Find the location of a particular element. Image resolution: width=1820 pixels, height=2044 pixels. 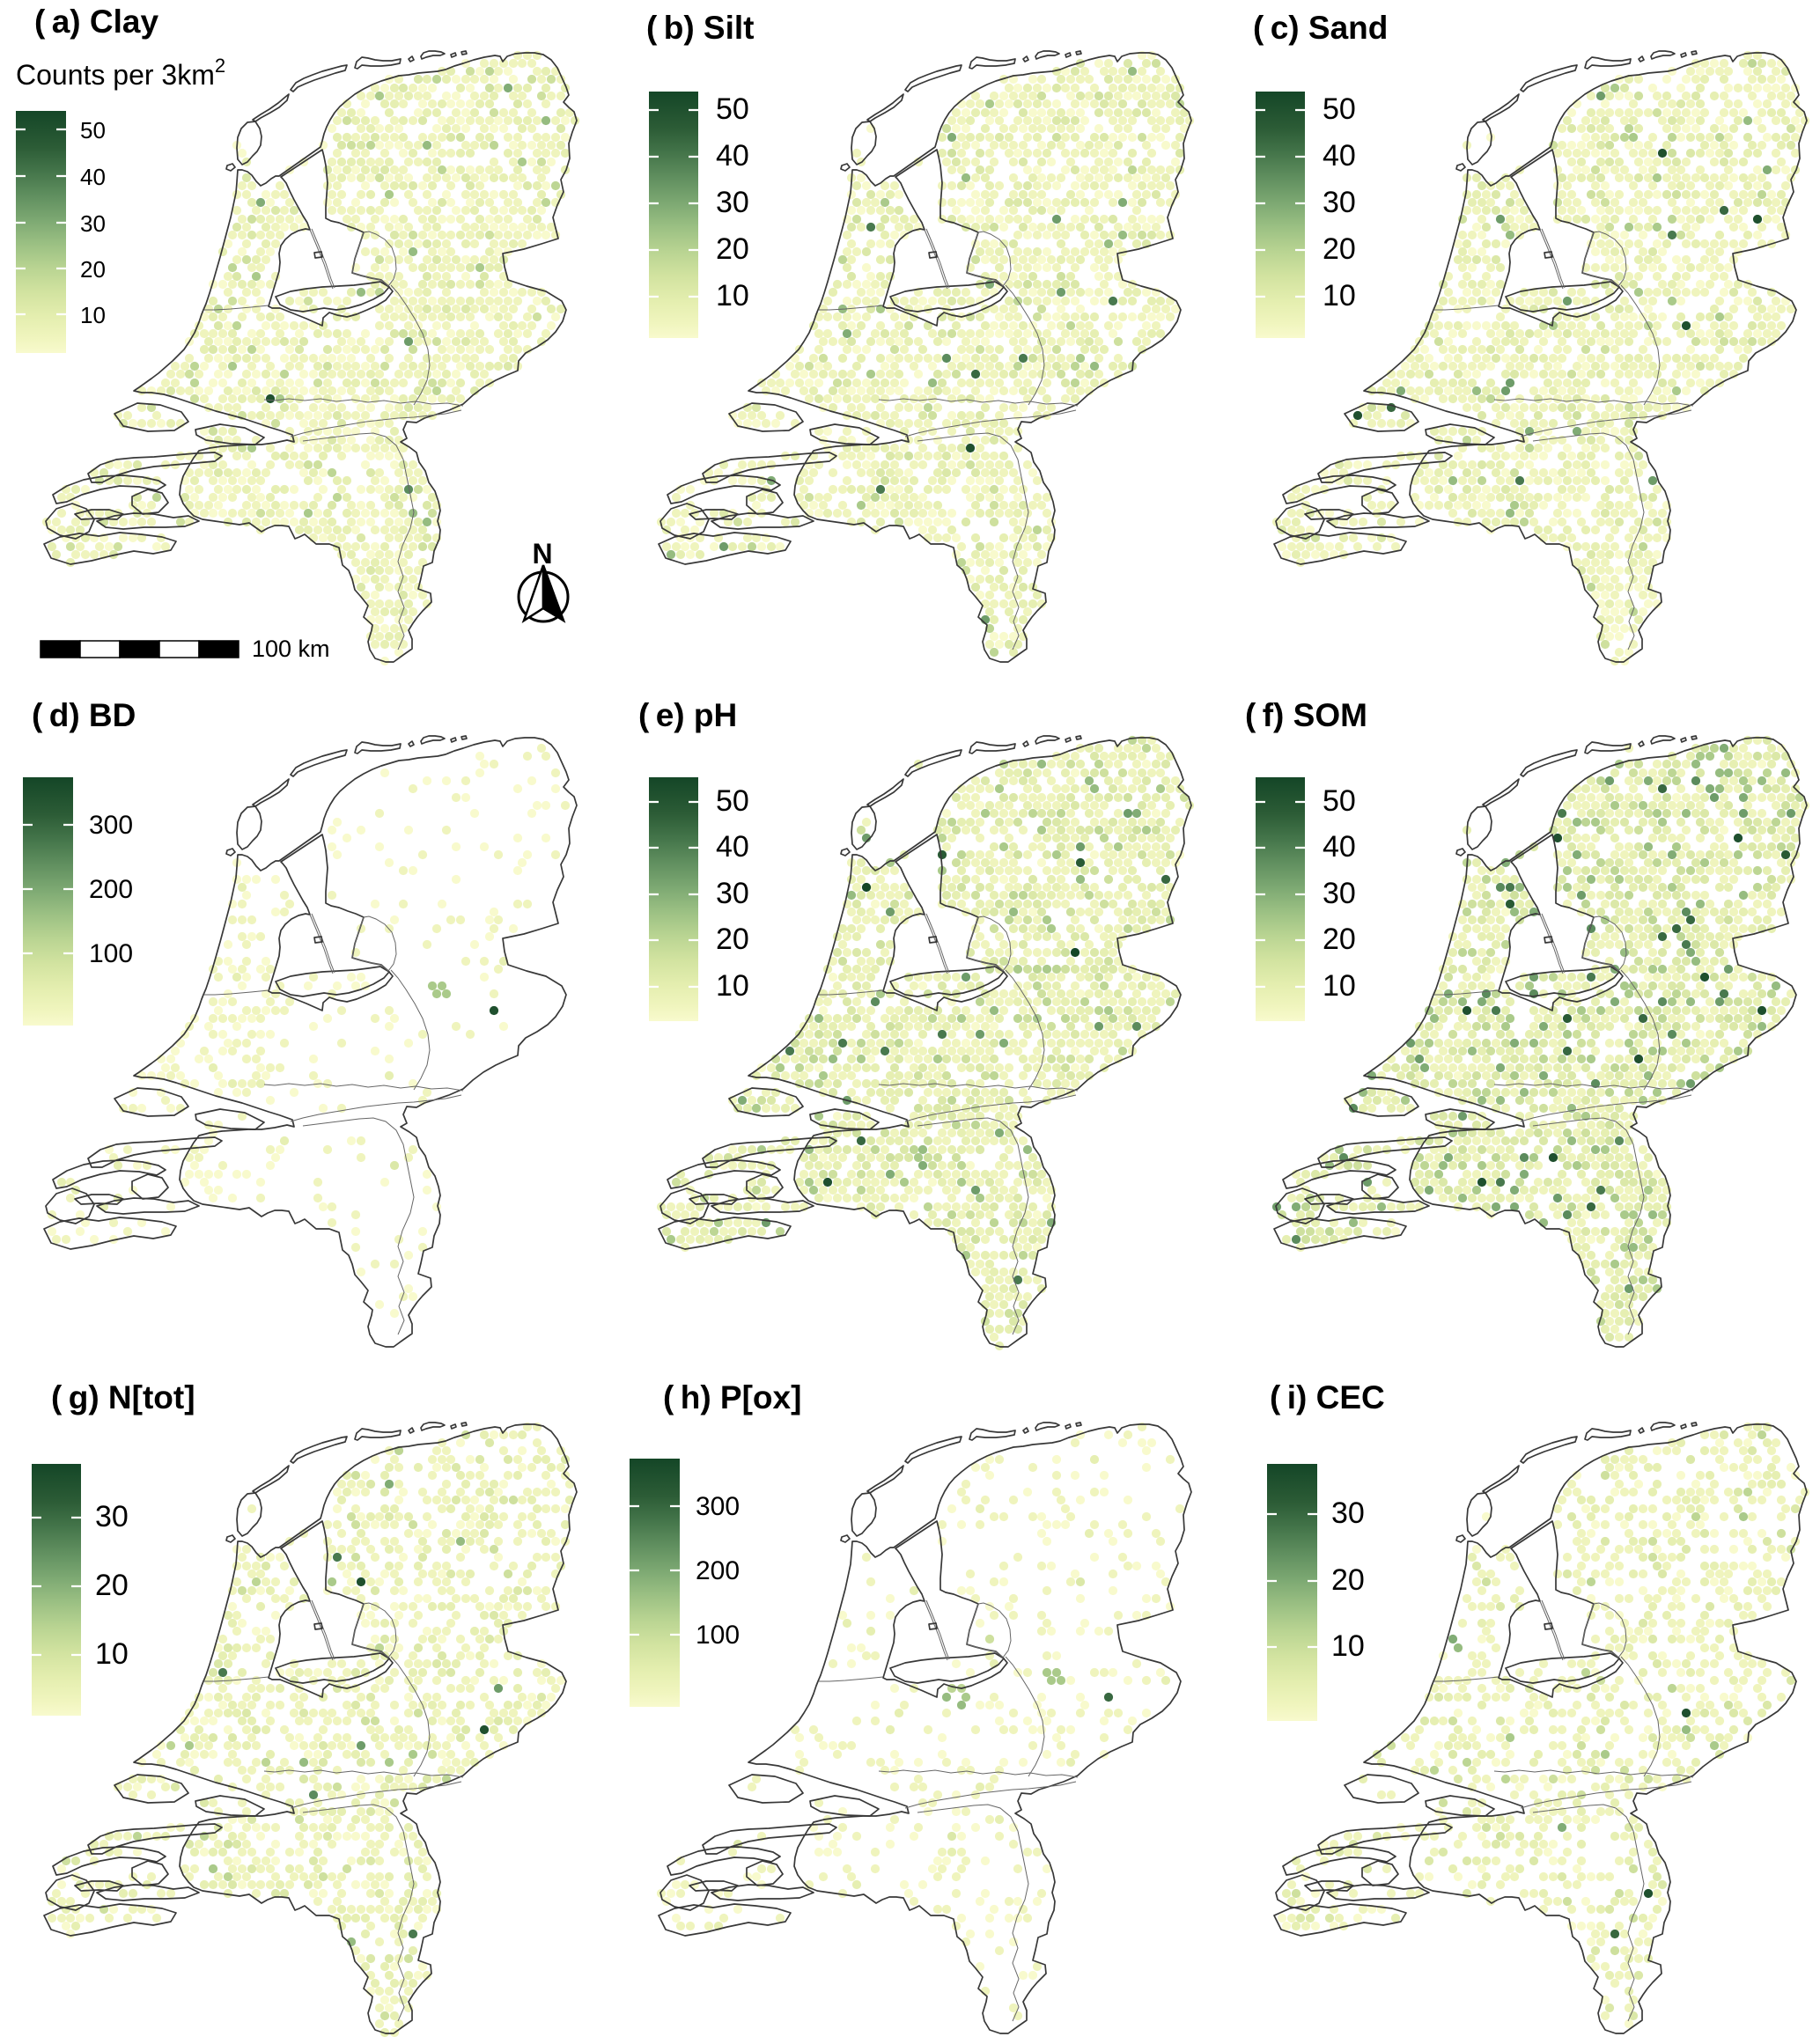

svg-text: ( h) P[ox] is located at coordinates (732, 1397).